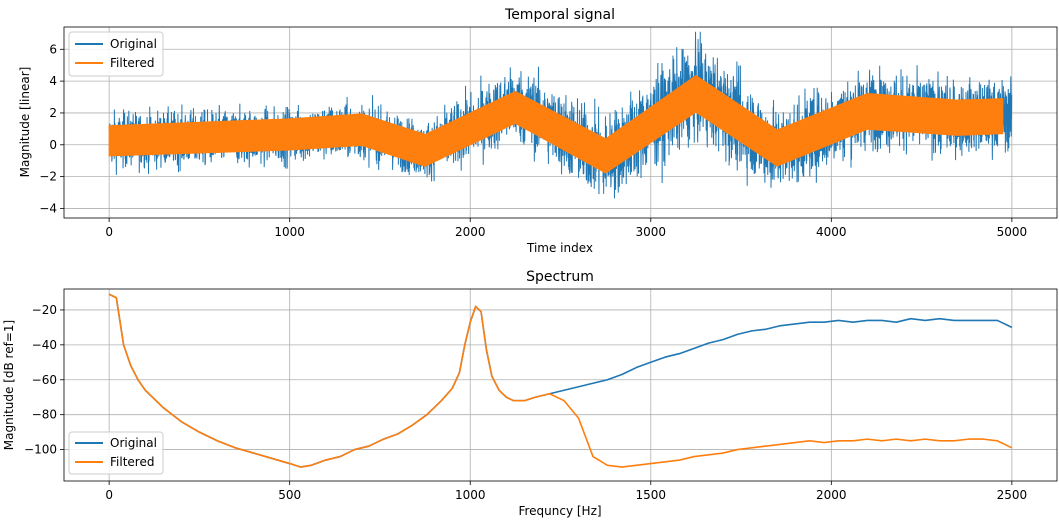 The height and width of the screenshot is (527, 1059). I want to click on spectrum-ytick-label: −20, so click(44, 310).